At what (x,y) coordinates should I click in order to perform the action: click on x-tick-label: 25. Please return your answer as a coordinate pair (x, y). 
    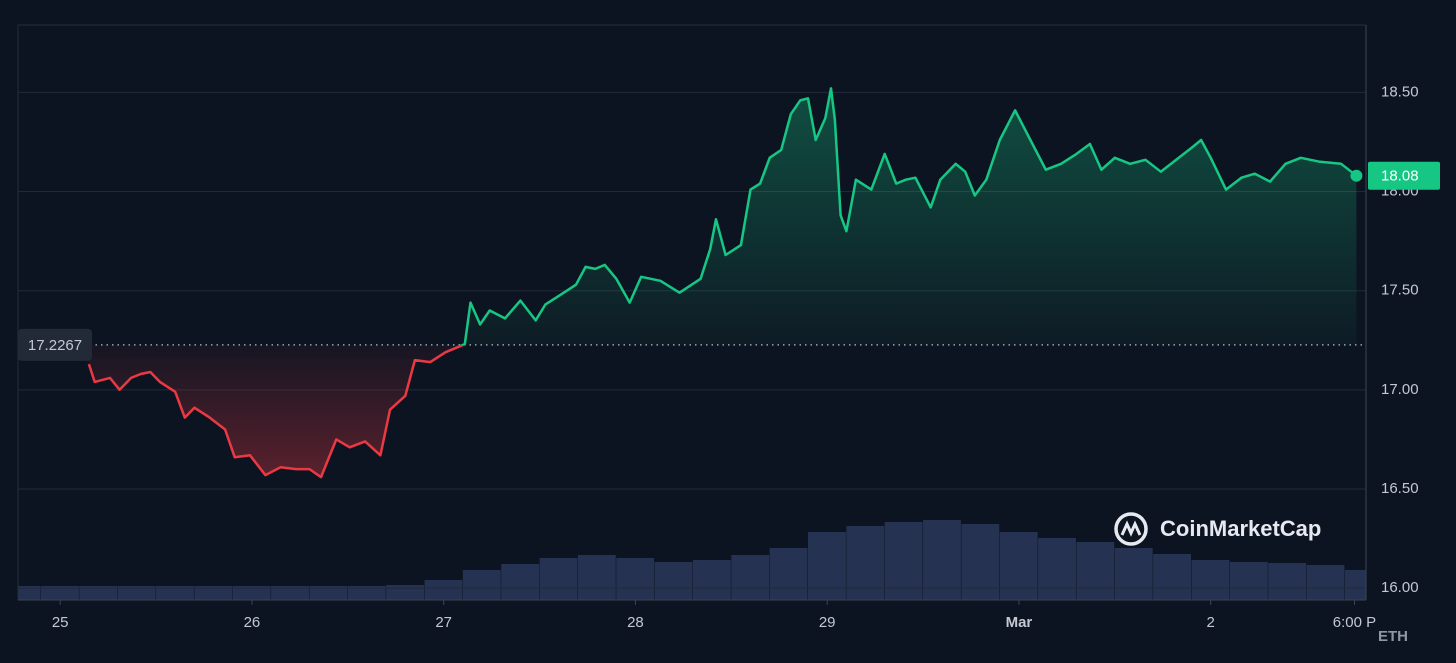
    Looking at the image, I should click on (60, 622).